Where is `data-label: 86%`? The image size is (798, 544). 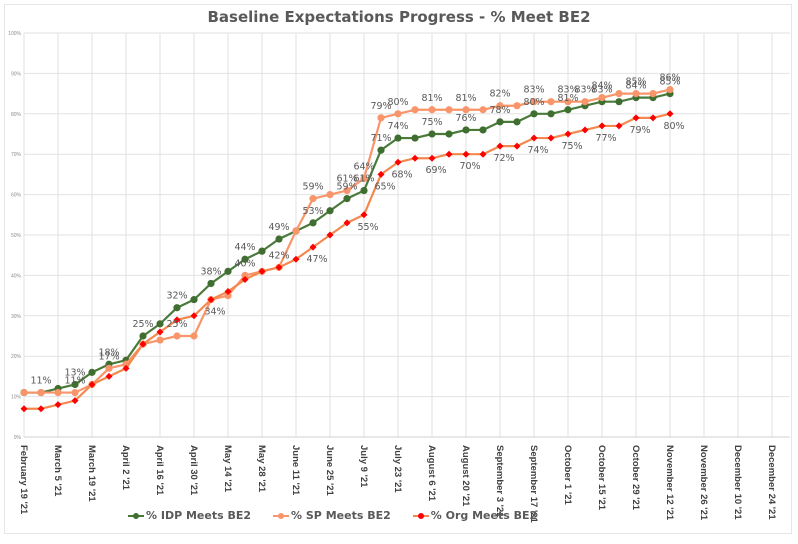
data-label: 86% is located at coordinates (669, 78).